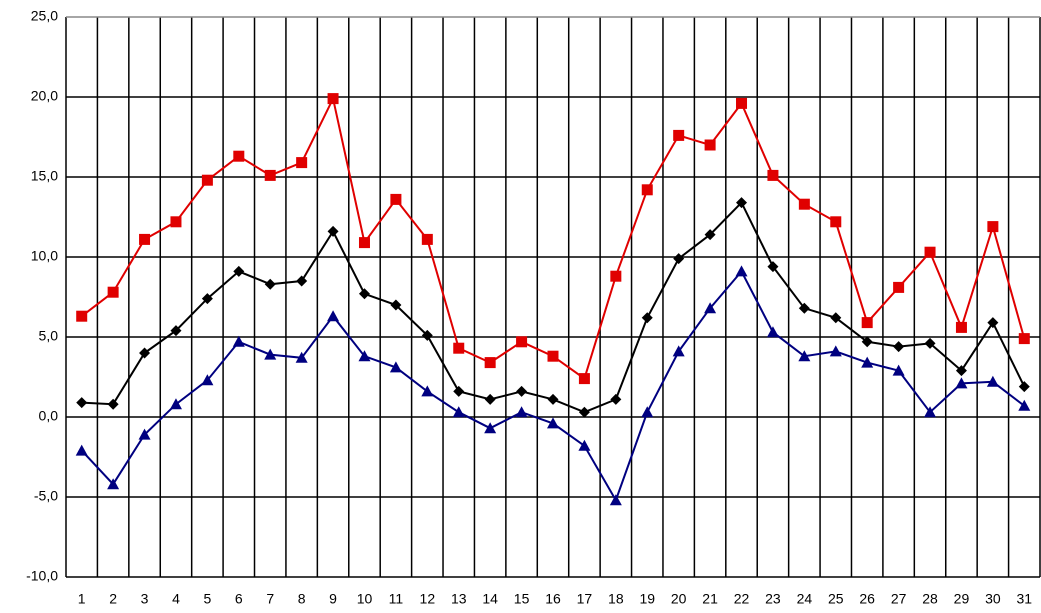 The width and height of the screenshot is (1041, 613). What do you see at coordinates (710, 599) in the screenshot?
I see `x-tick-label: 21` at bounding box center [710, 599].